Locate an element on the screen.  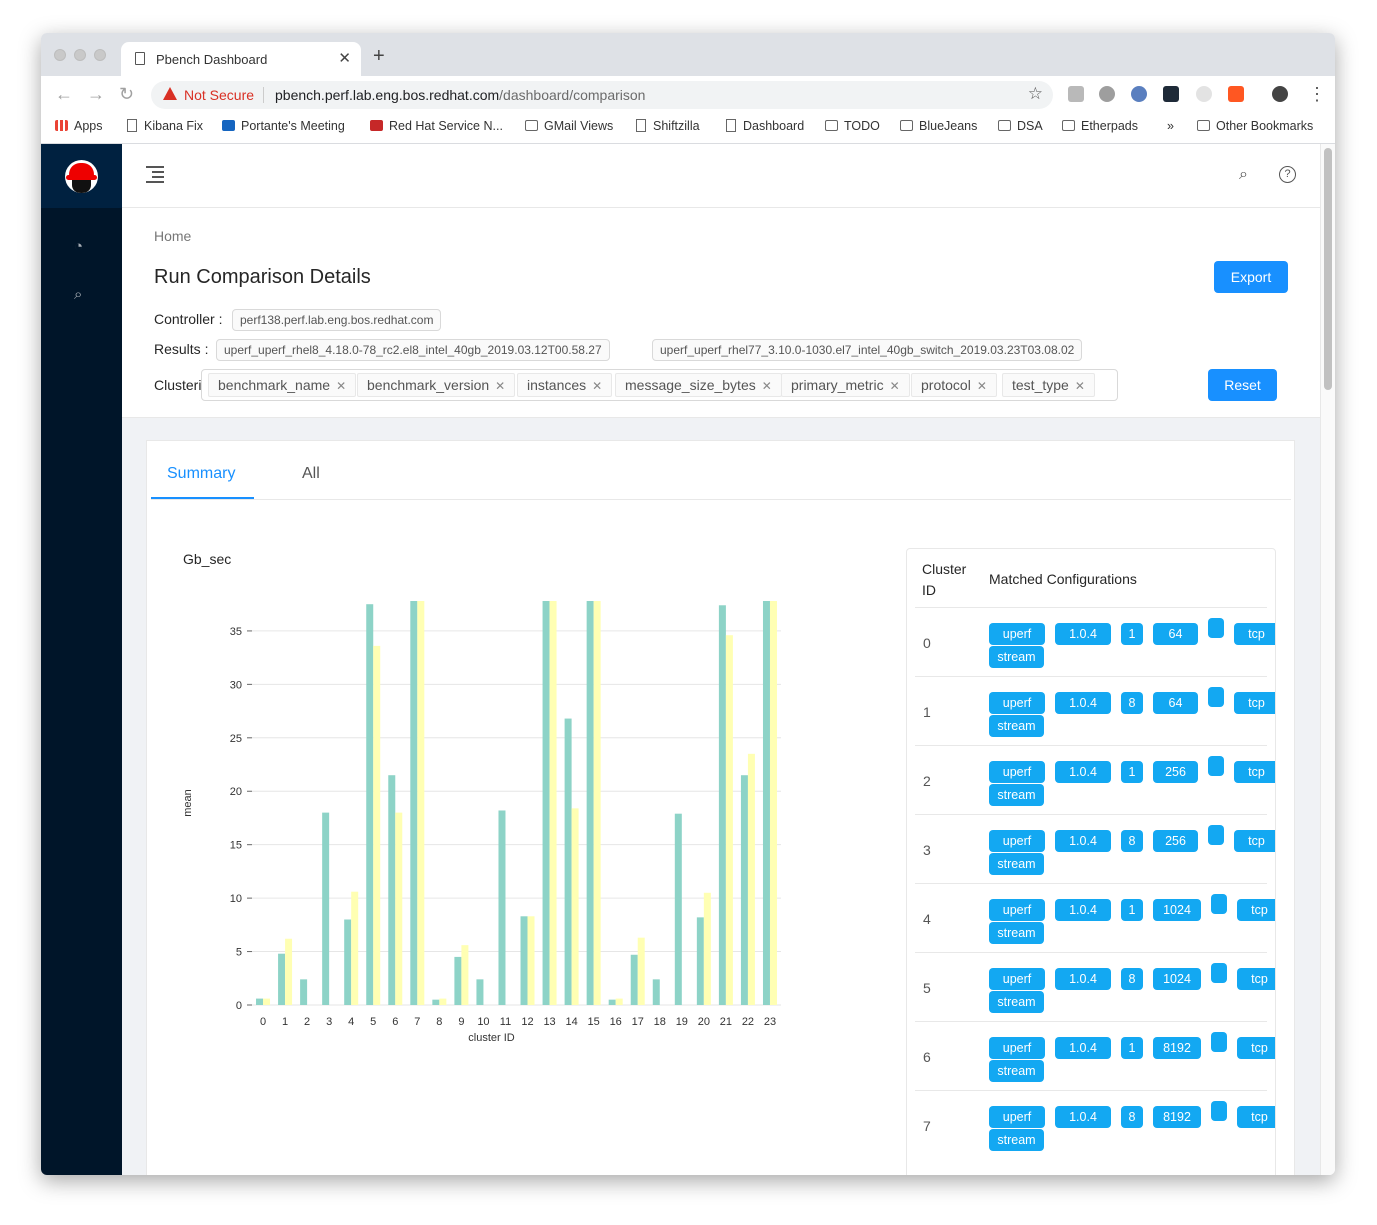
extension-edge-icon is located at coordinates (1139, 94).